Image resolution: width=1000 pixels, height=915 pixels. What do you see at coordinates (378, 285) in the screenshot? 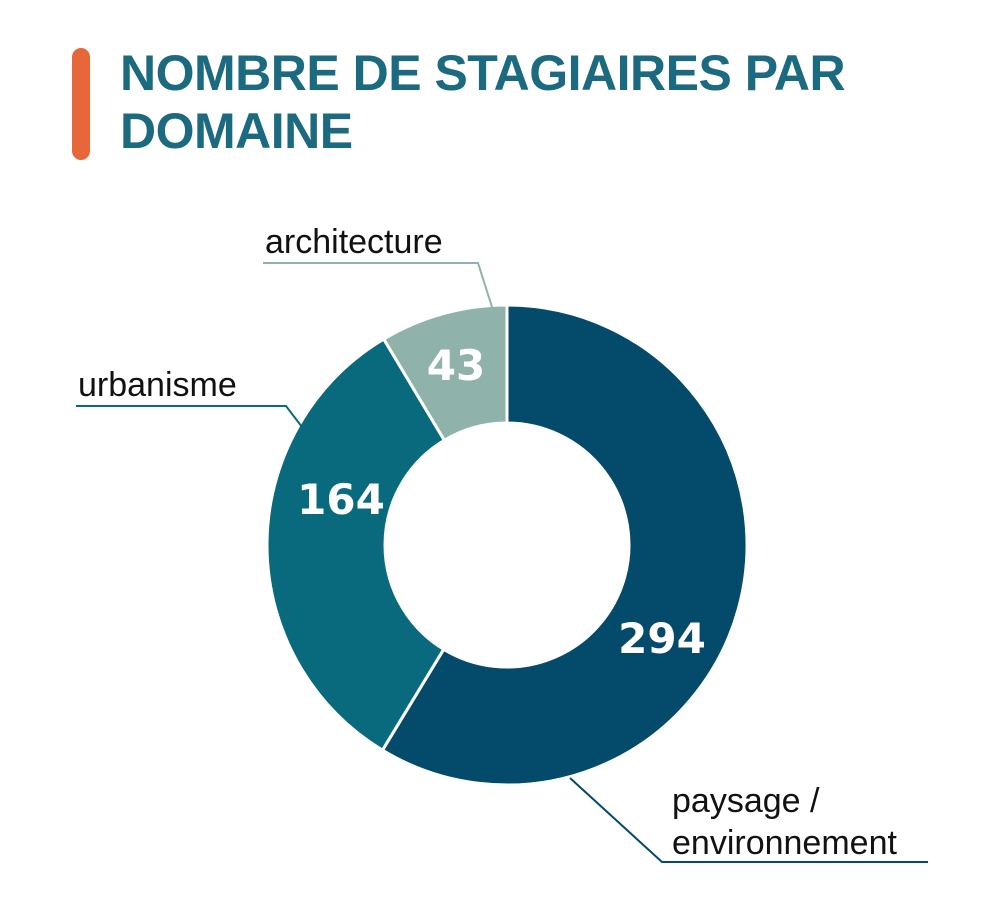
I see `slice-connector-architecture` at bounding box center [378, 285].